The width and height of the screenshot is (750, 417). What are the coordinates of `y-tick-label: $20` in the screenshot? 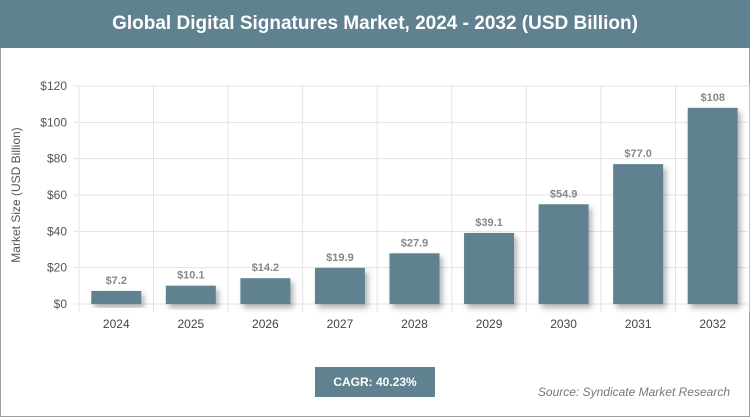 It's located at (57, 268).